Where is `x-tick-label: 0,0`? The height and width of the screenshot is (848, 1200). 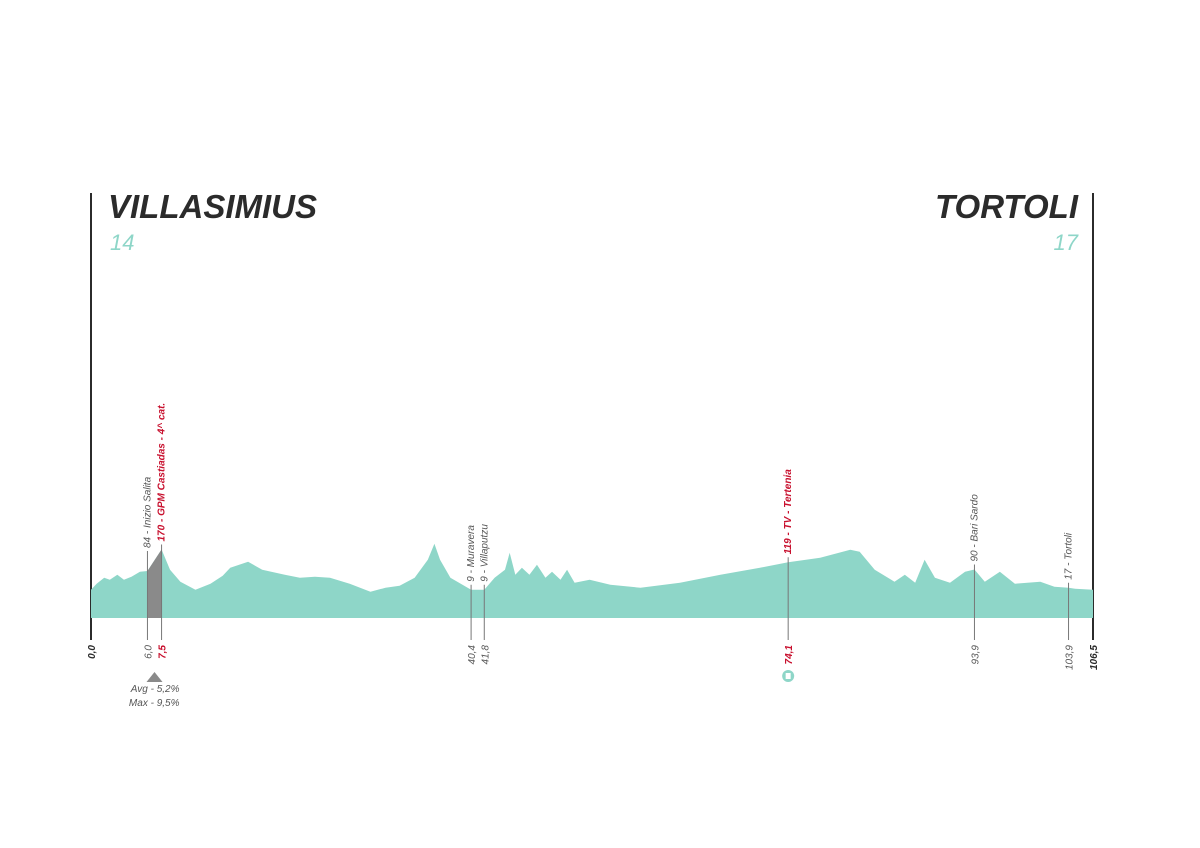 x-tick-label: 0,0 is located at coordinates (92, 652).